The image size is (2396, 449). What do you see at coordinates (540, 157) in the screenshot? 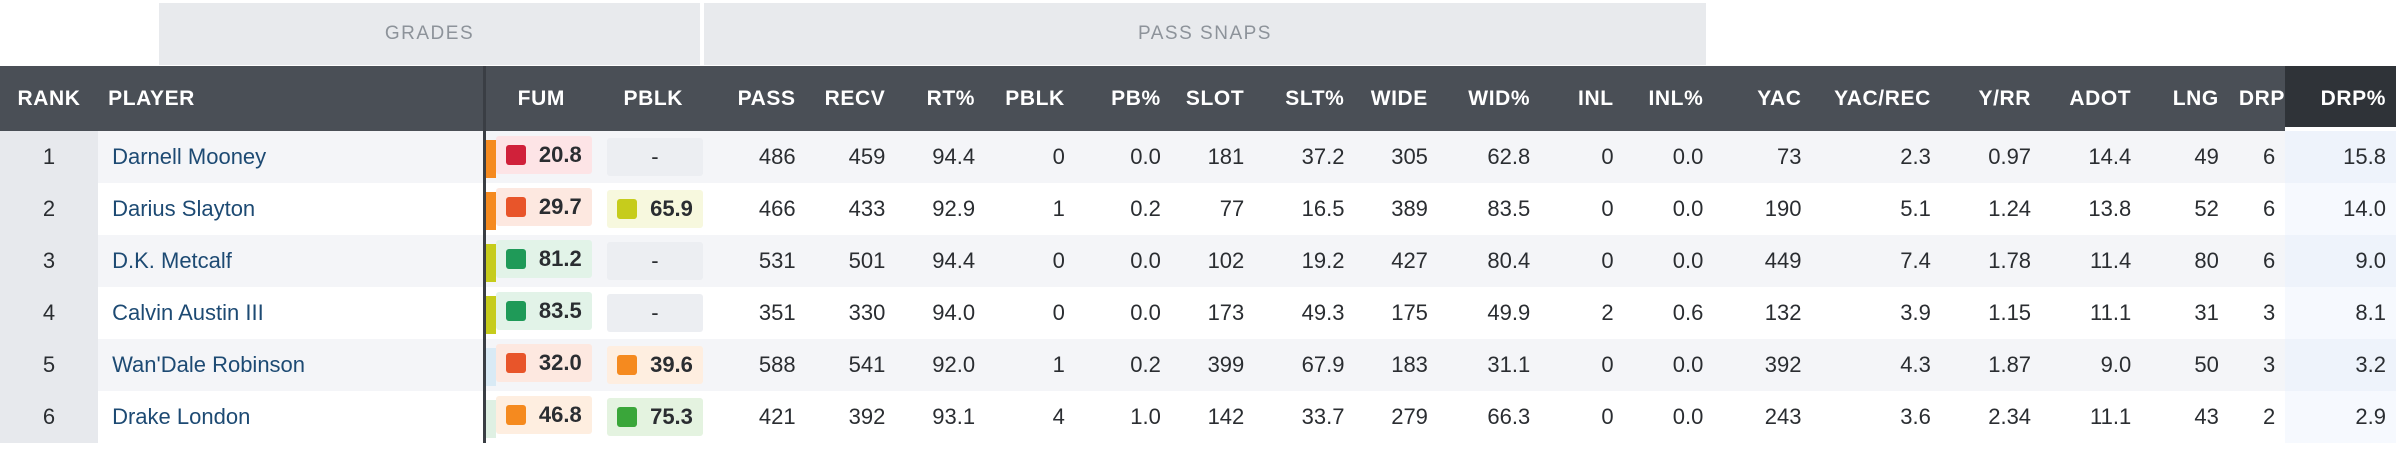
I see `fum-grade-cell: 20.8` at bounding box center [540, 157].